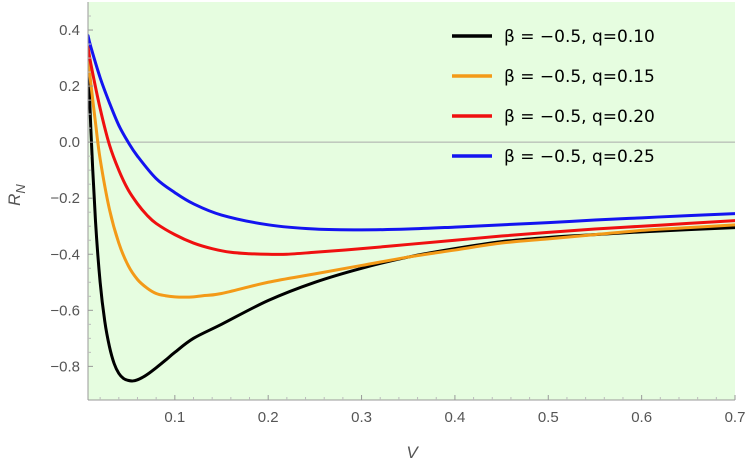 The image size is (750, 470). I want to click on x-tick-label: 0.2, so click(268, 417).